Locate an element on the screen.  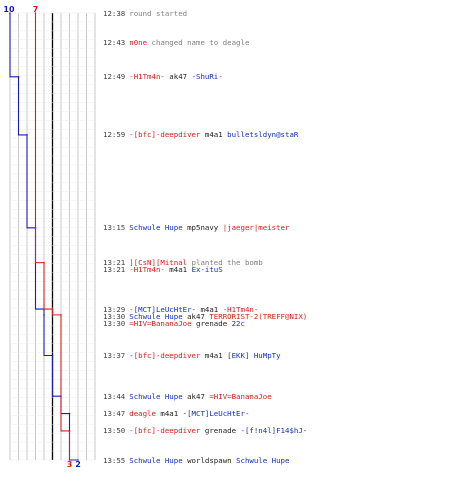
event-row: 13:21 -H1Tm4n- m4a1 Ex-ituS is located at coordinates (163, 269).